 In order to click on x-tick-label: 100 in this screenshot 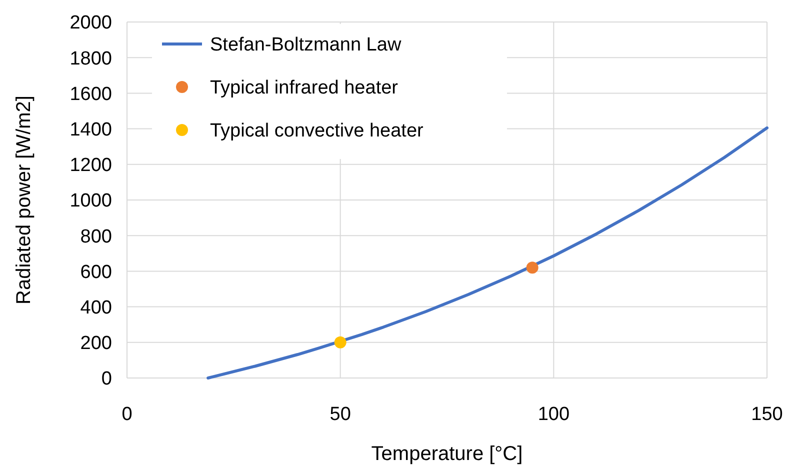, I will do `click(554, 414)`.